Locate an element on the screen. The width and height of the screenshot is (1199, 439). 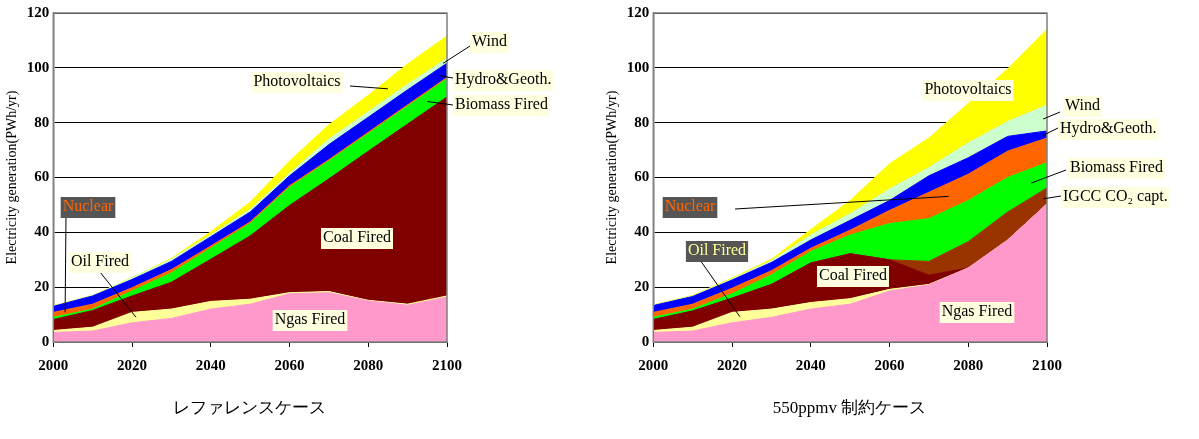
series-label: IGCC CO₂ capt. is located at coordinates (1115, 196).